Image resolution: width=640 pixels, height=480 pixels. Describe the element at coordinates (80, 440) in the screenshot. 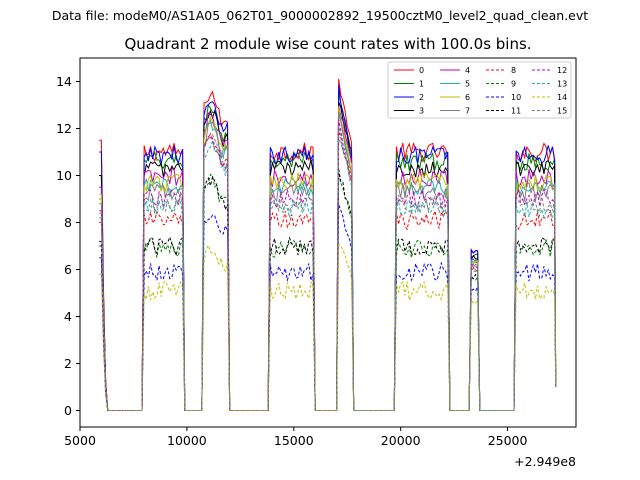

I see `x-tick-label: 5000` at that location.